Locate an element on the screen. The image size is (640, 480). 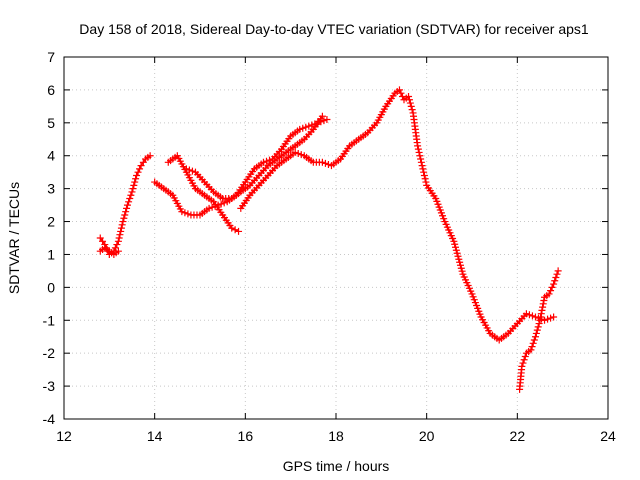
y-tick-label: -3 is located at coordinates (49, 386).